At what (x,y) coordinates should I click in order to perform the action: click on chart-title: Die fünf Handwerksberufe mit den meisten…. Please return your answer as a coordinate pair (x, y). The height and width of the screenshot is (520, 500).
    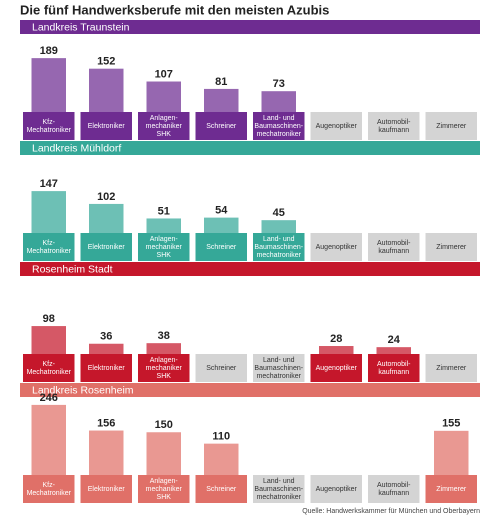
    Looking at the image, I should click on (174, 9).